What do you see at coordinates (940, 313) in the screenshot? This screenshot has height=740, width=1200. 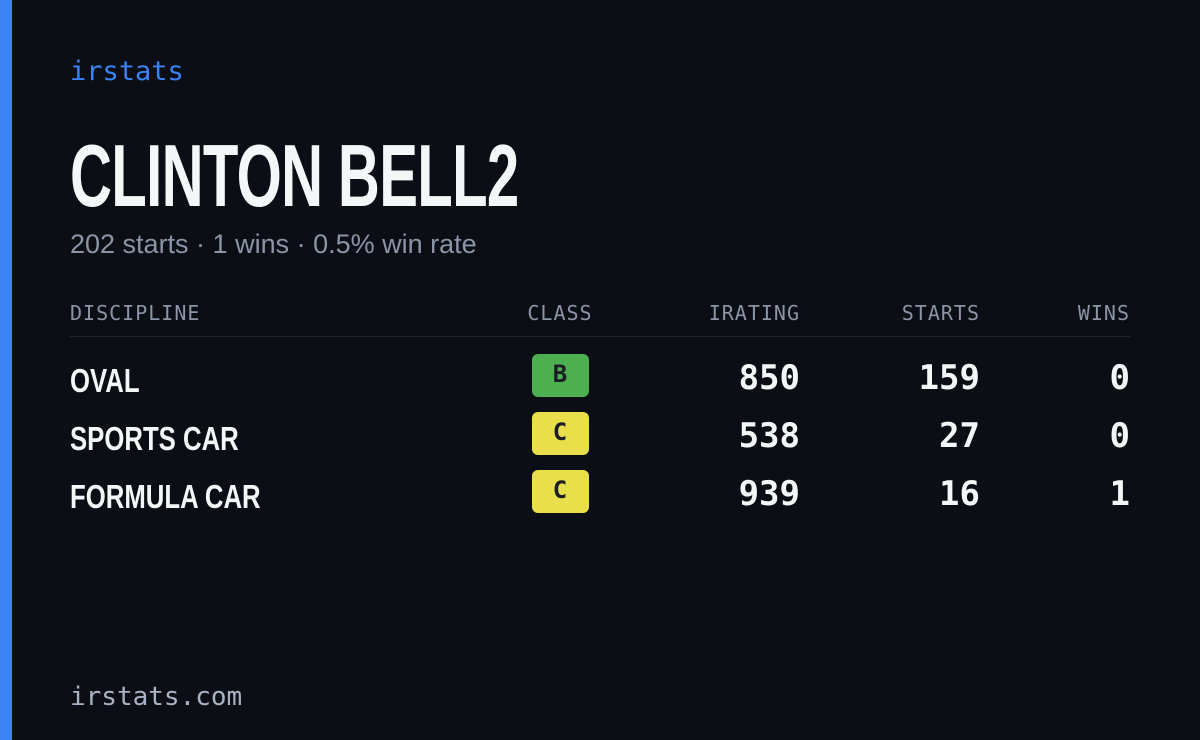 I see `column-header: STARTS` at bounding box center [940, 313].